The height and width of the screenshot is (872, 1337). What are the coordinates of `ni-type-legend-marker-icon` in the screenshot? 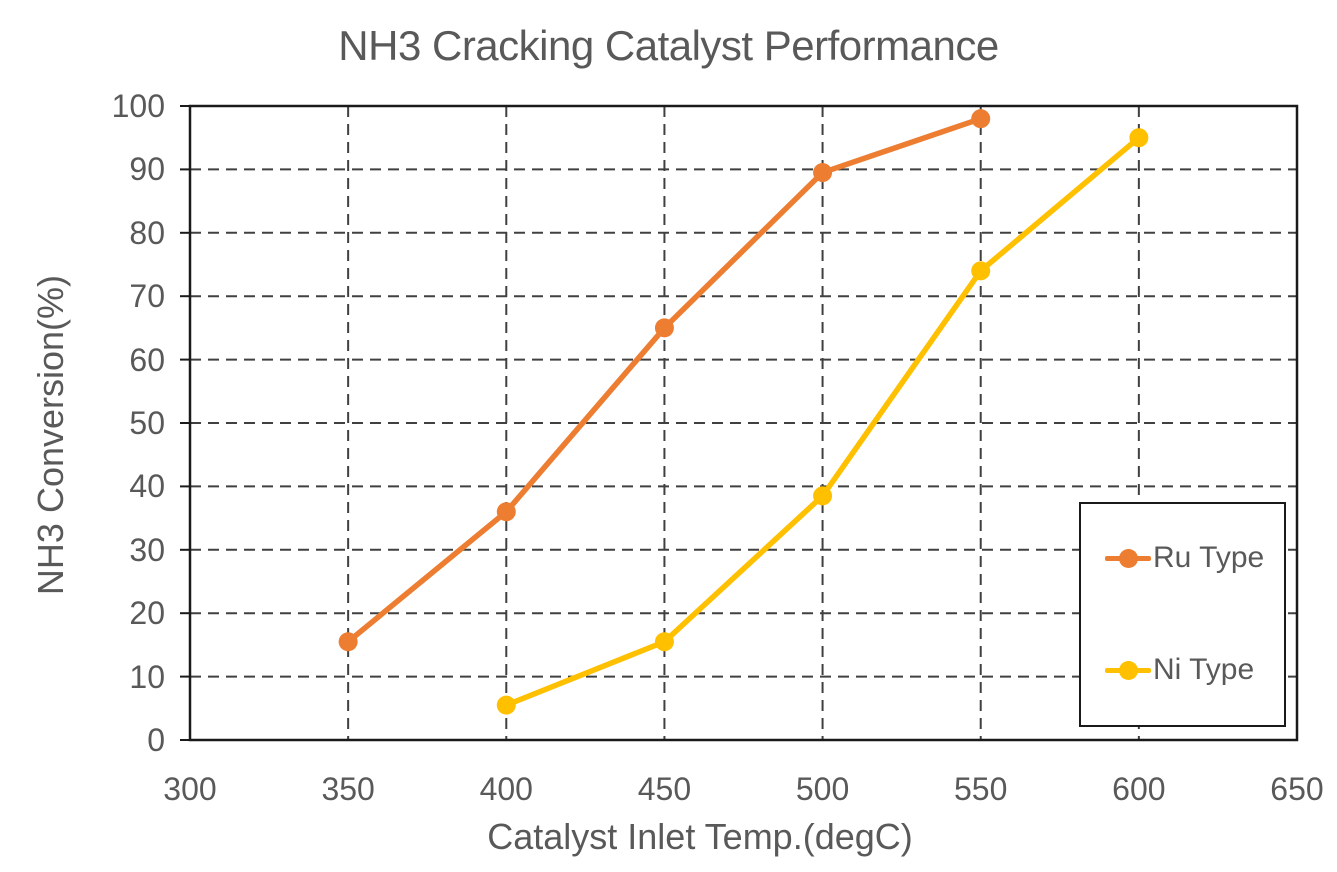 It's located at (1128, 670).